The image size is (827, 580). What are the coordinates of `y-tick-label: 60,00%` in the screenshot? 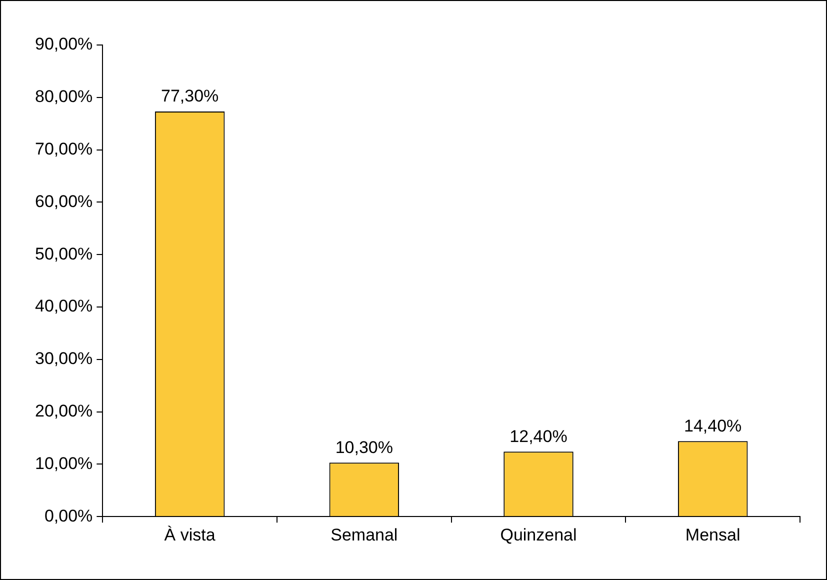 It's located at (63, 201).